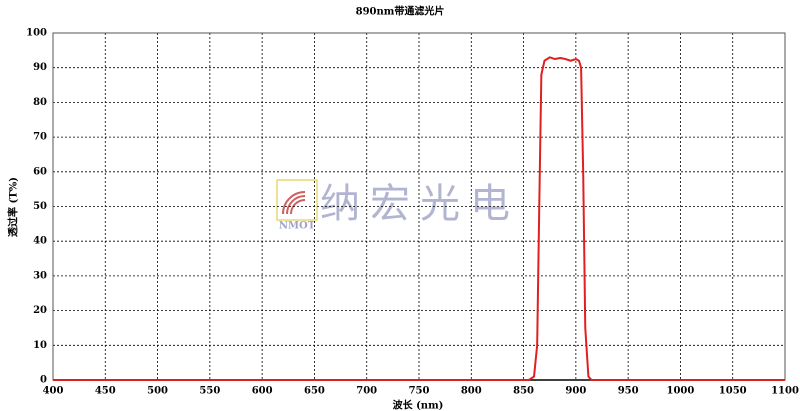 Image resolution: width=800 pixels, height=411 pixels. I want to click on y-tick-label: 10, so click(40, 345).